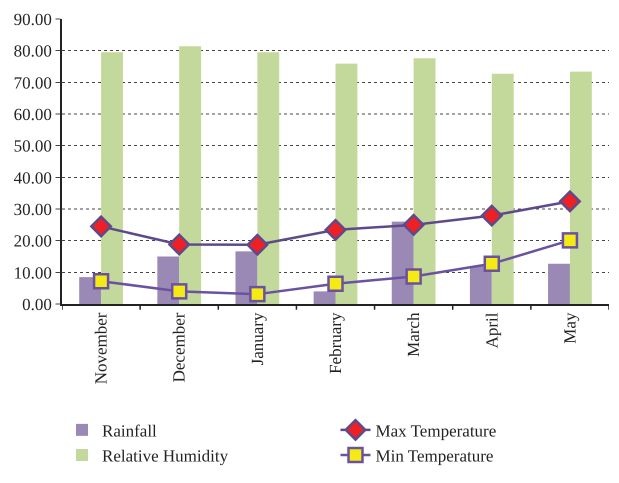 The image size is (619, 483). Describe the element at coordinates (33, 51) in the screenshot. I see `y-tick-label: 80.00` at that location.